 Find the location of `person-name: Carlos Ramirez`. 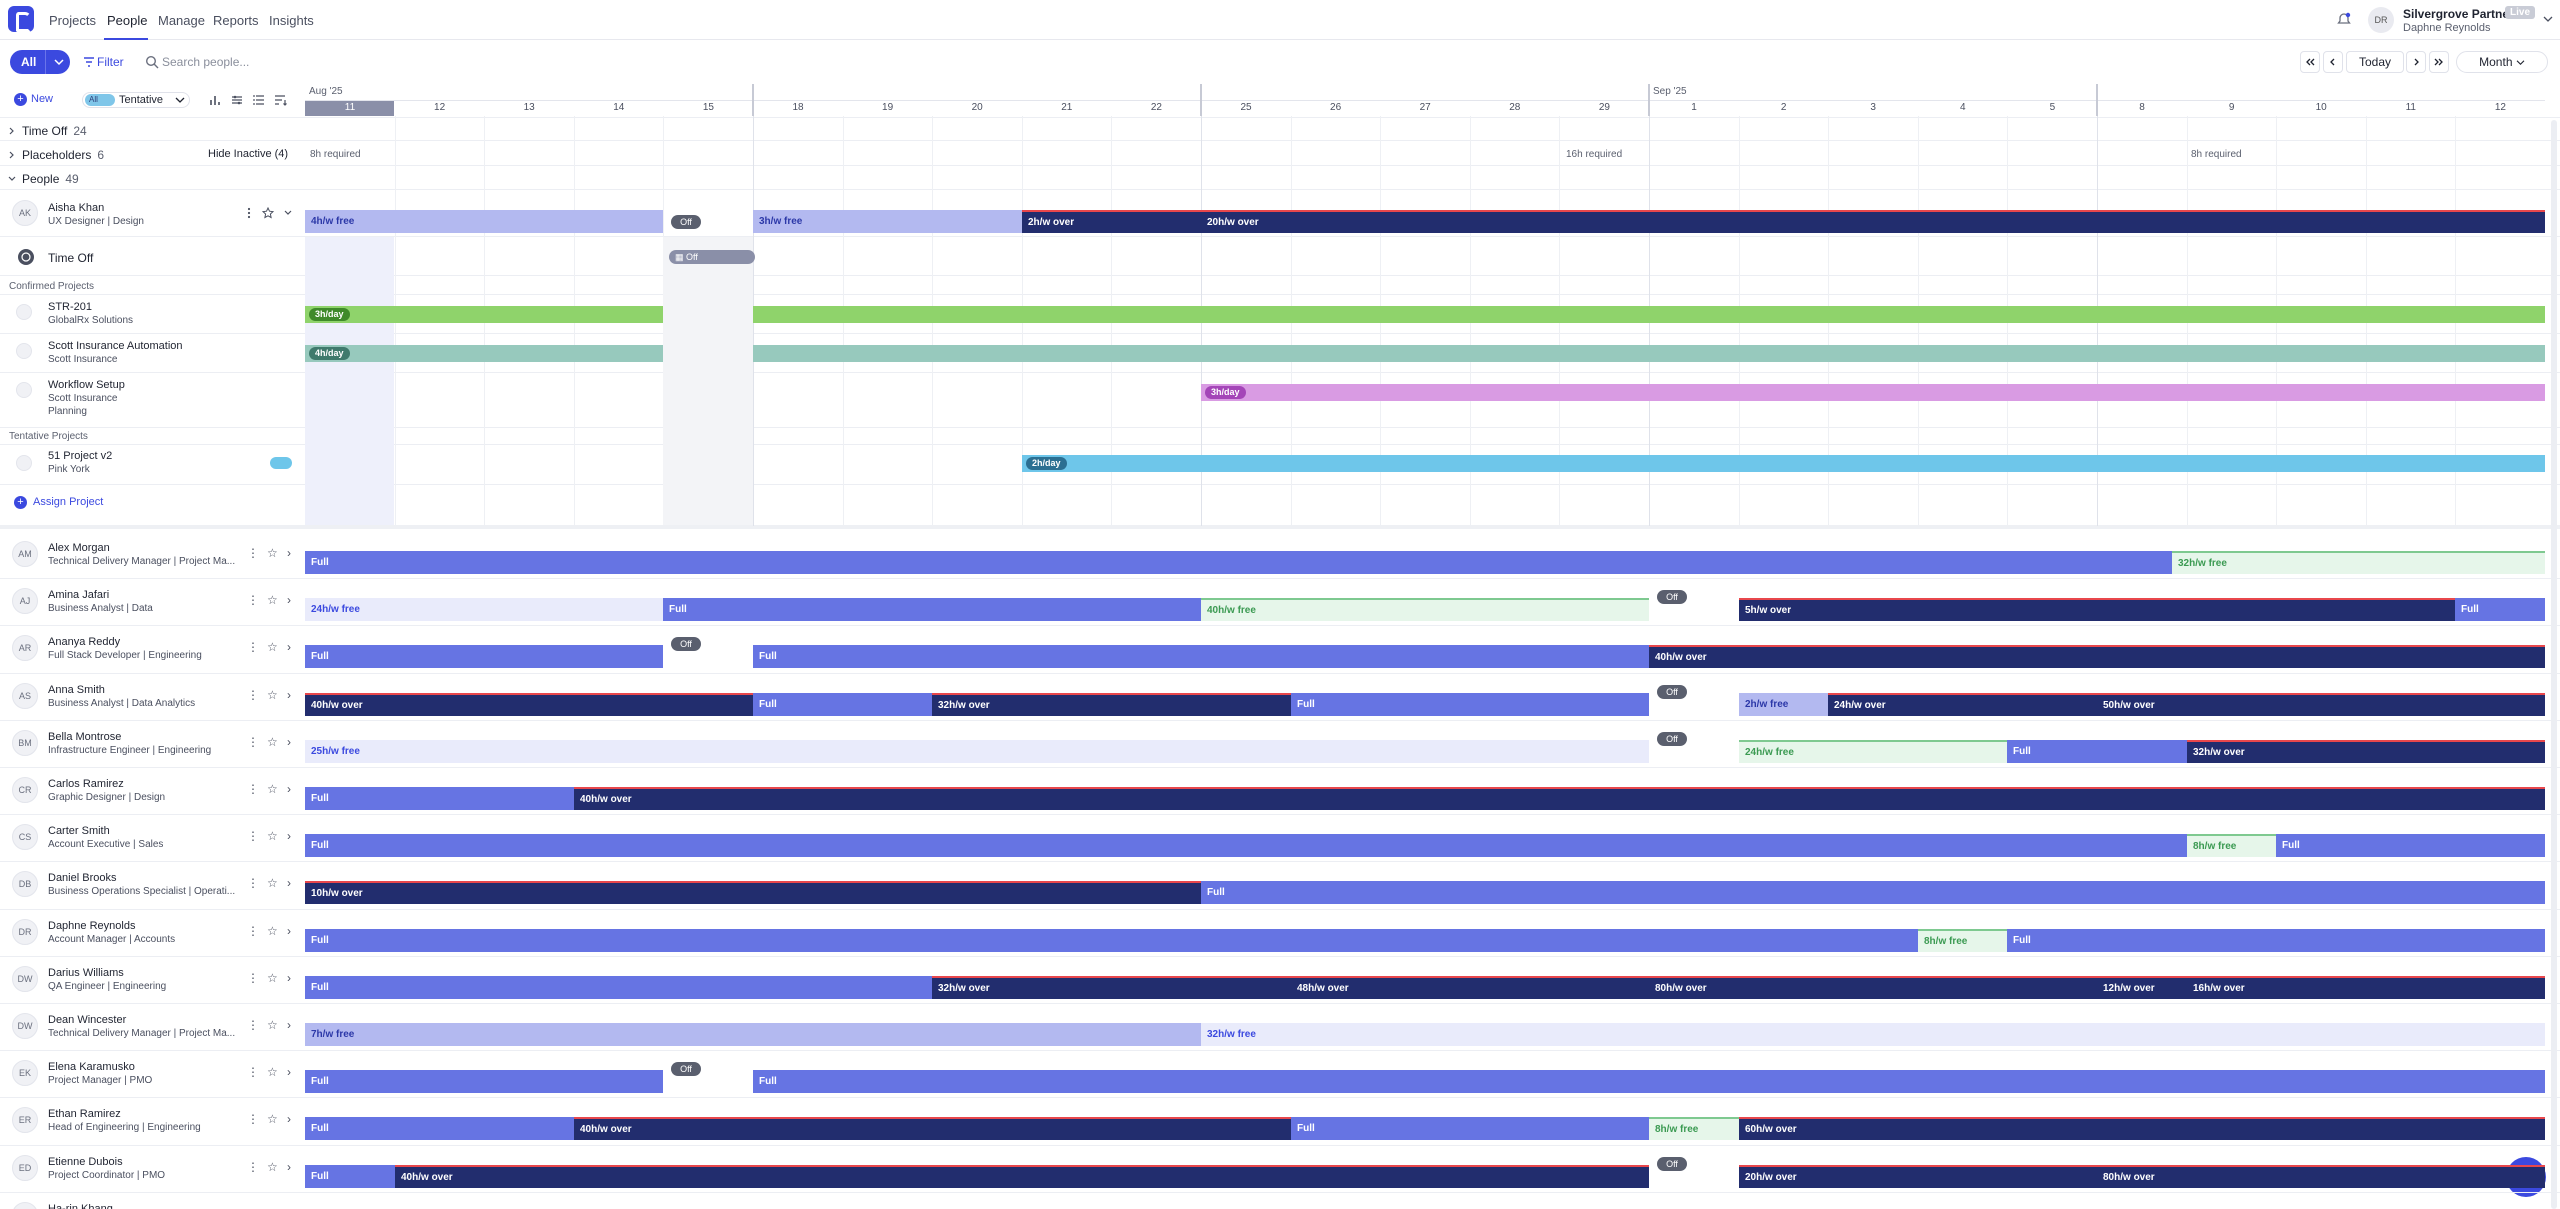

person-name: Carlos Ramirez is located at coordinates (86, 784).